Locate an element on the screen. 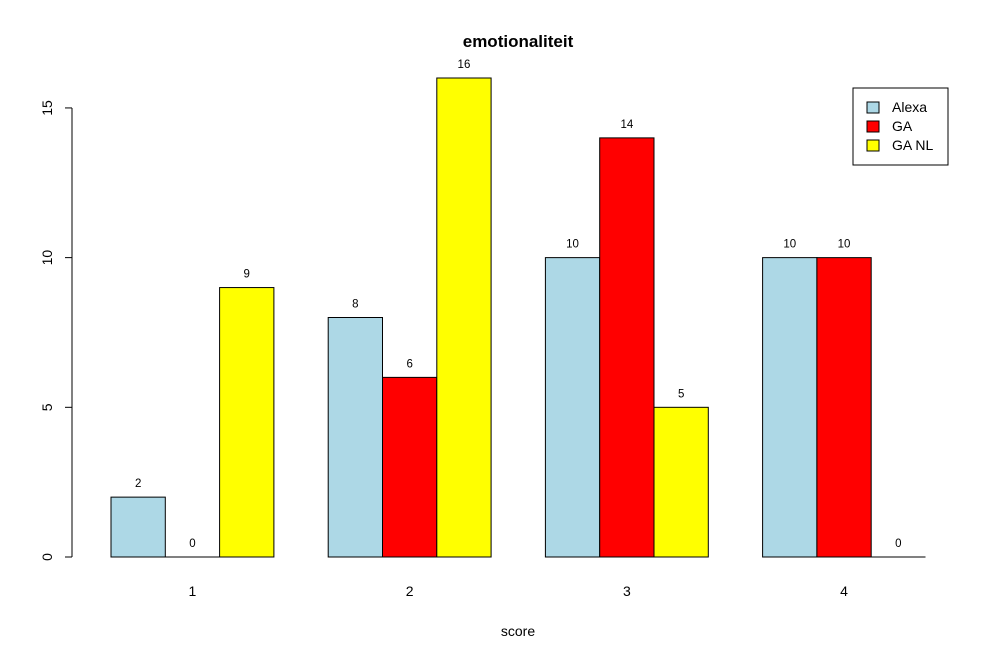 This screenshot has width=998, height=660. legend: Alexa GA GA NL is located at coordinates (900, 126).